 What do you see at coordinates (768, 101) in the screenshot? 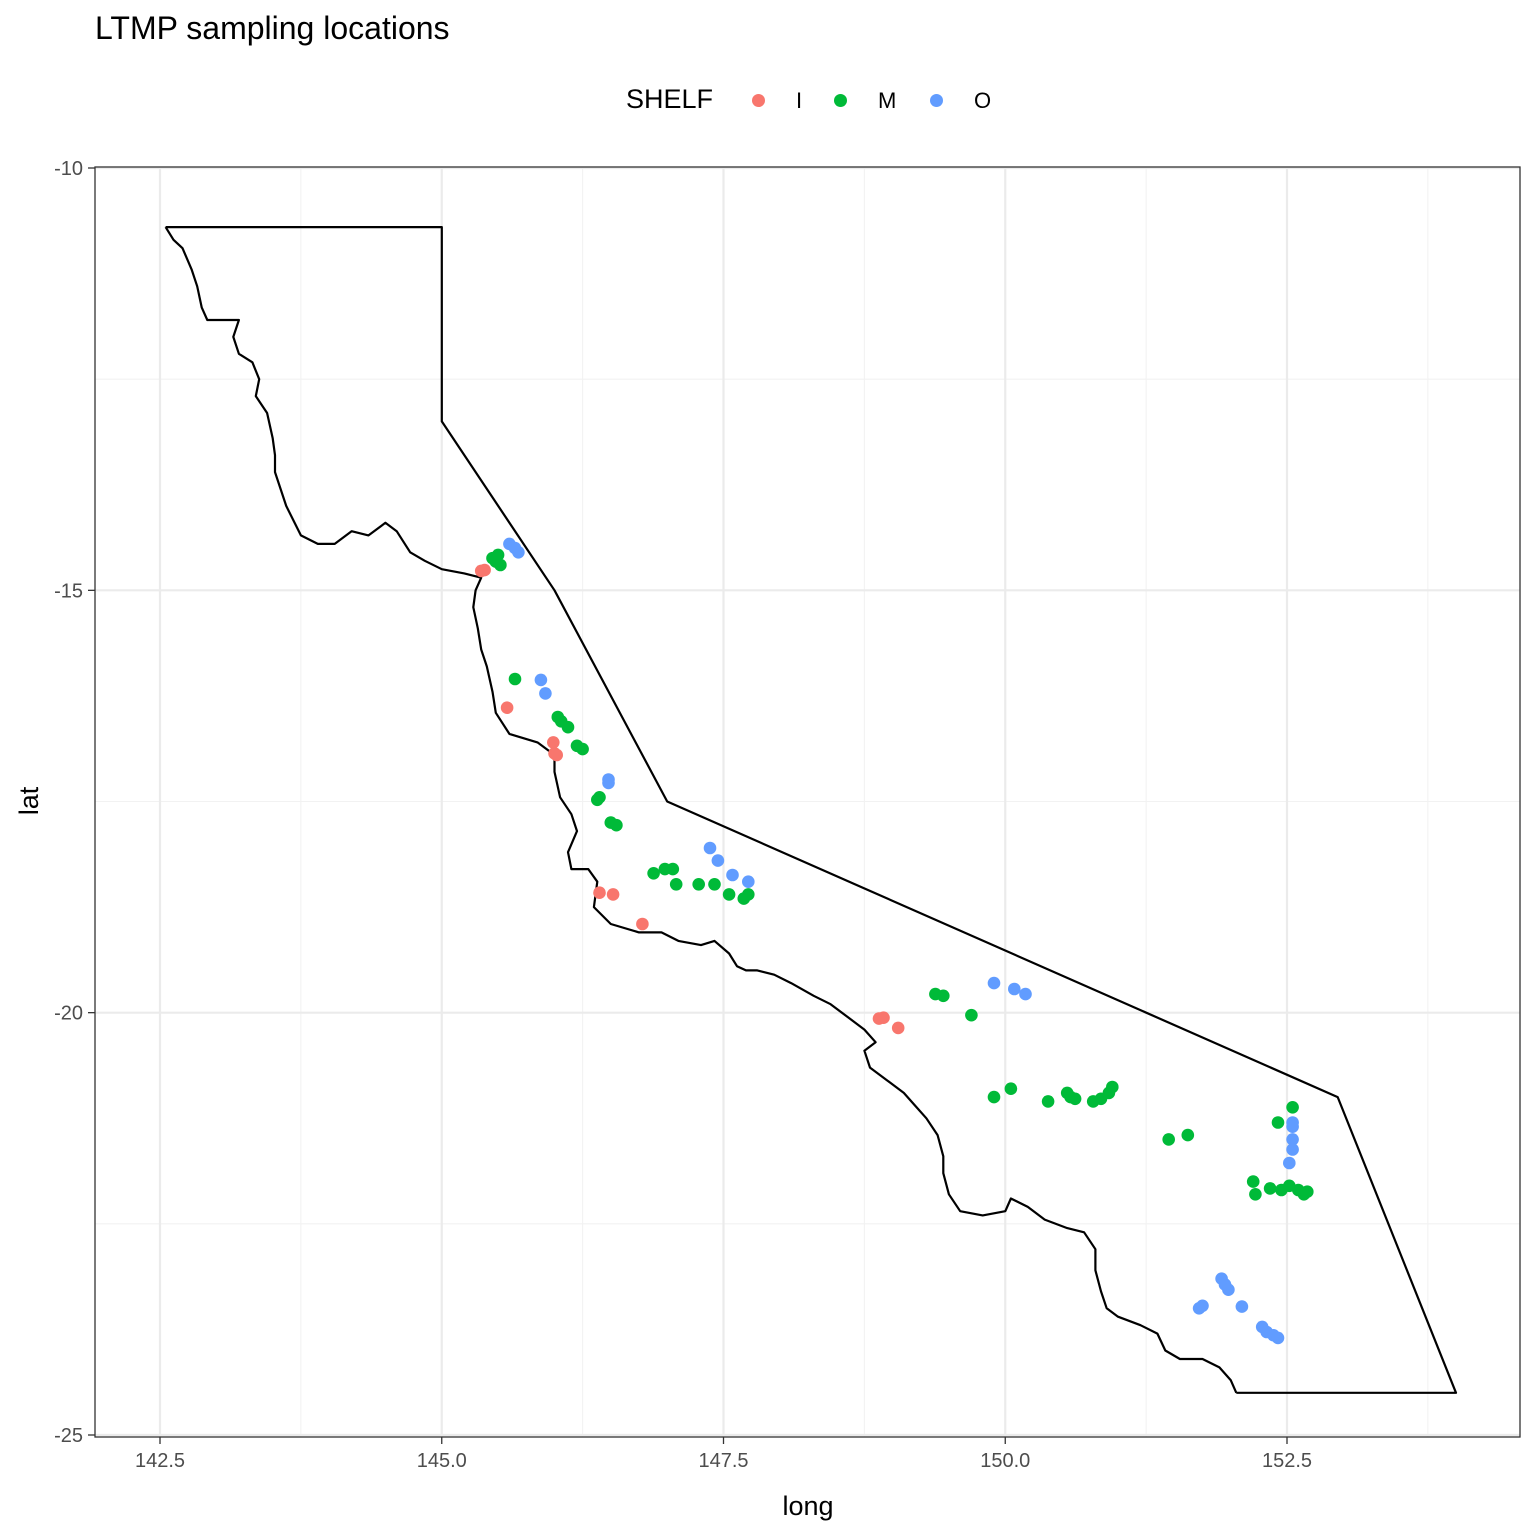
I see `legend: SHELF I M O` at bounding box center [768, 101].